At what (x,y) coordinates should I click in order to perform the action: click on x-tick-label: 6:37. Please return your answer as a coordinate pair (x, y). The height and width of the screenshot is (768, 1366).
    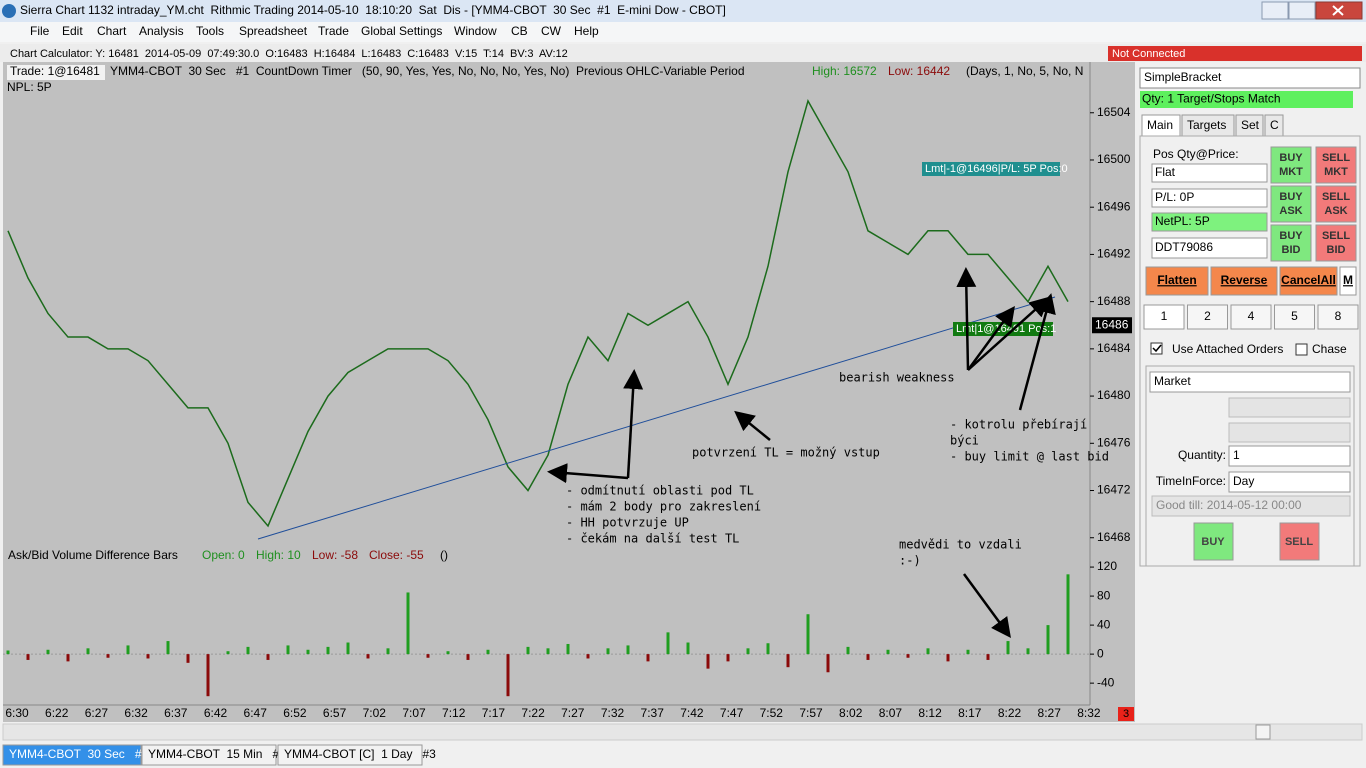
    Looking at the image, I should click on (176, 713).